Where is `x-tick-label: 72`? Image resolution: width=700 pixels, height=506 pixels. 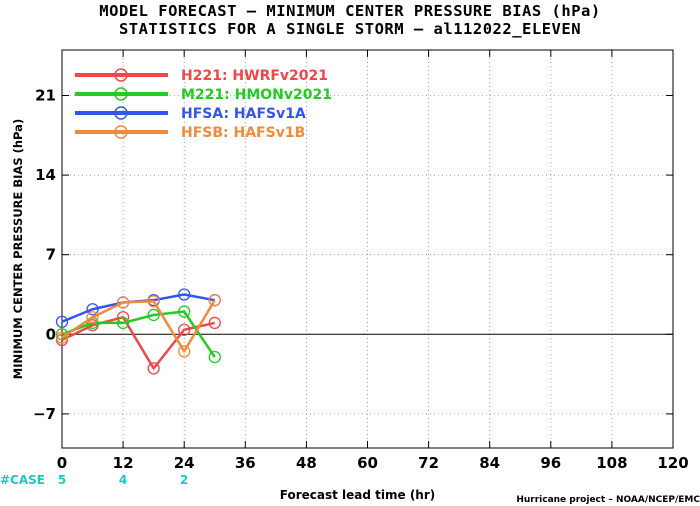 x-tick-label: 72 is located at coordinates (428, 463).